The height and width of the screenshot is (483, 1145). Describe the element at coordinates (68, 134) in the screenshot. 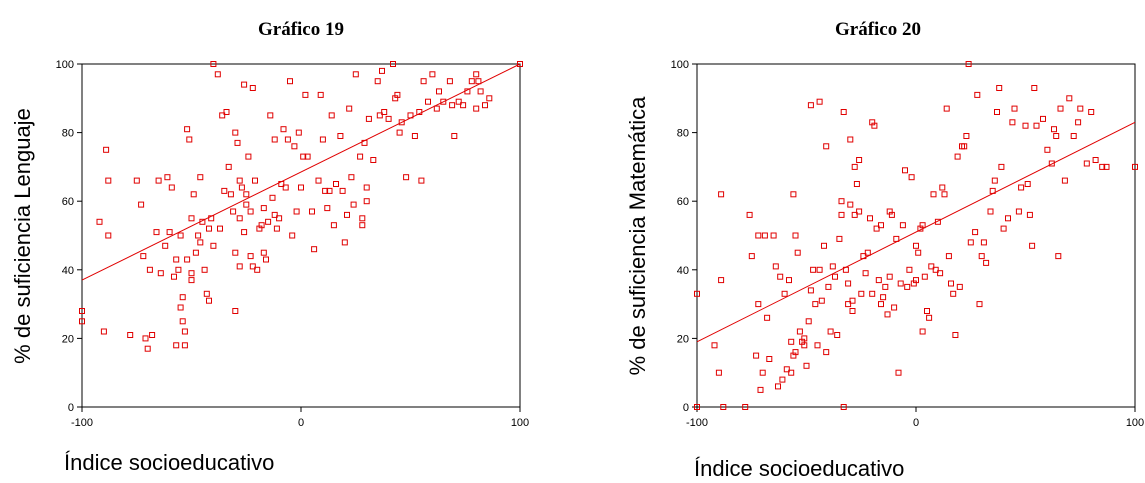

I see `y-tick-label: 80` at that location.